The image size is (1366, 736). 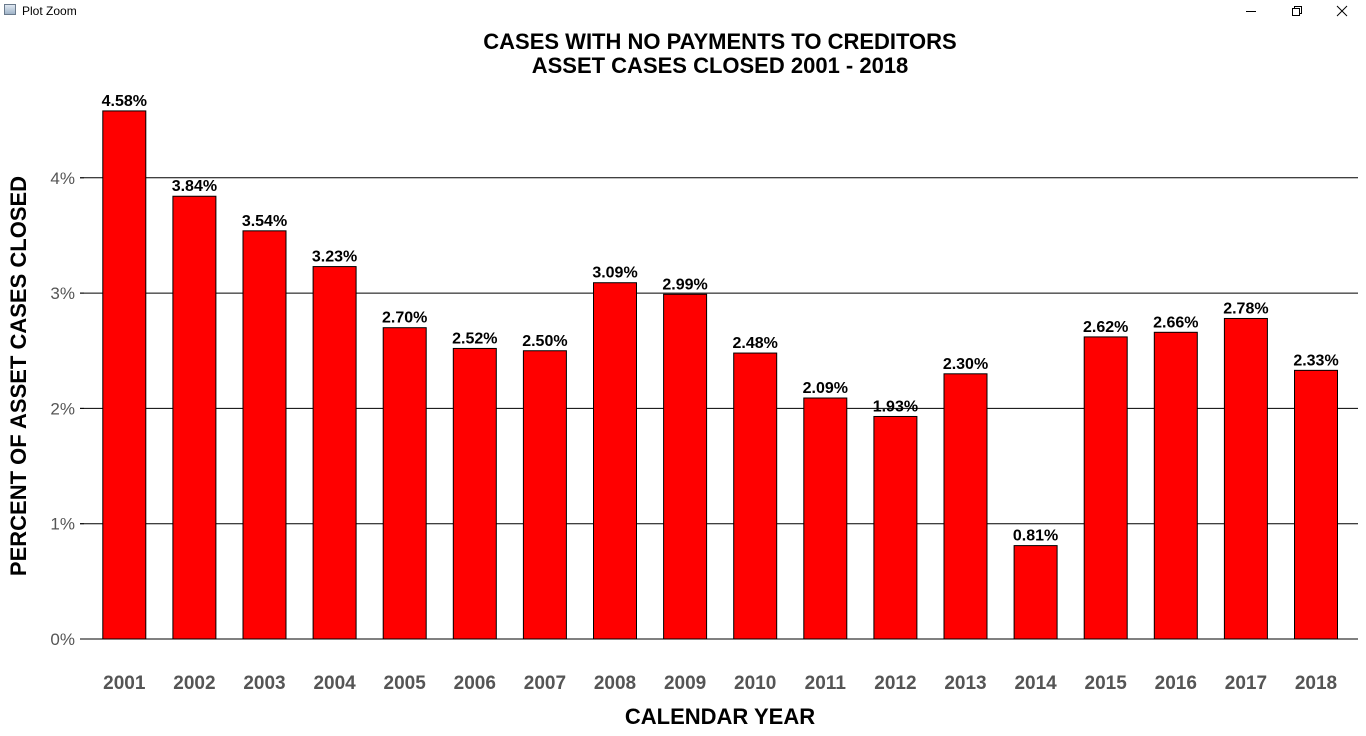 I want to click on minimize-icon, so click(x=1251, y=11).